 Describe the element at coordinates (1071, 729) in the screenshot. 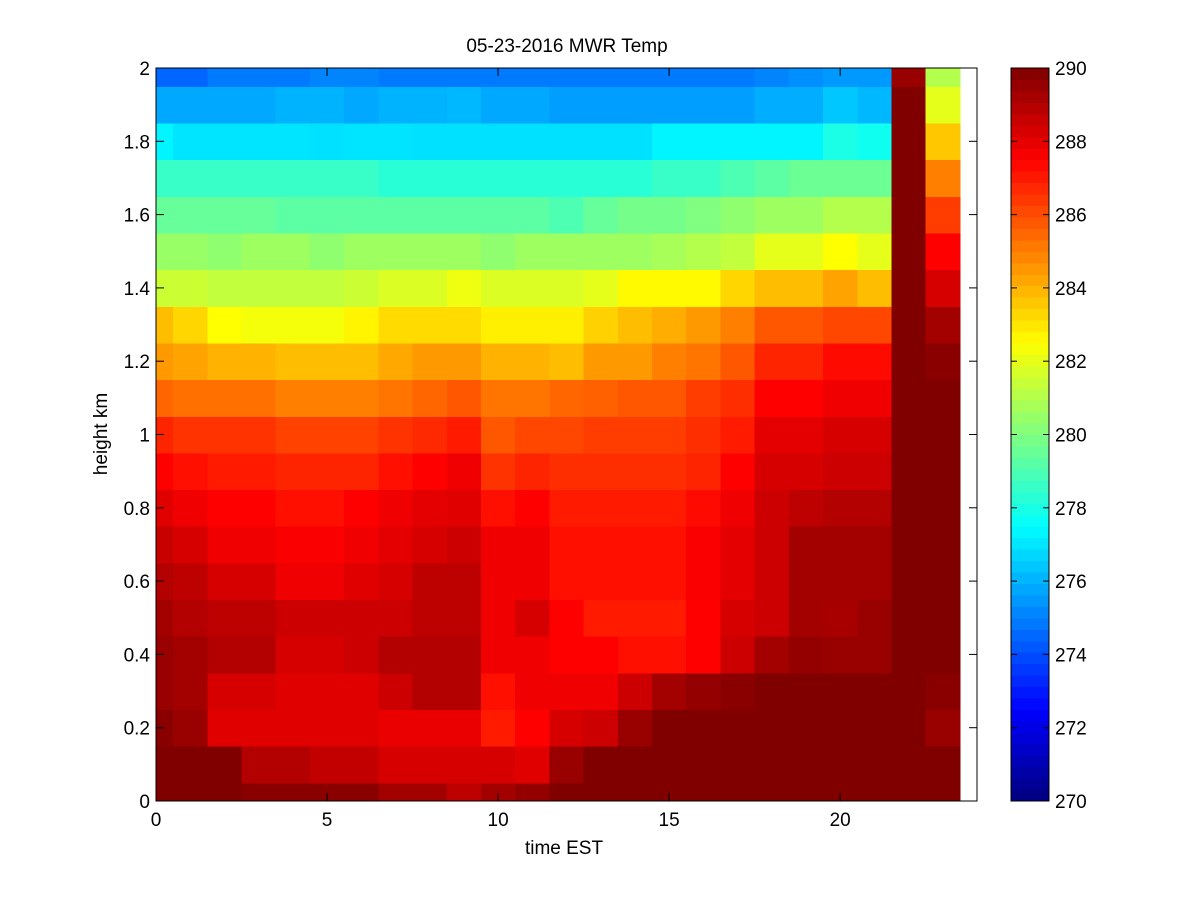

I see `colorbar-tick-label: 272` at that location.